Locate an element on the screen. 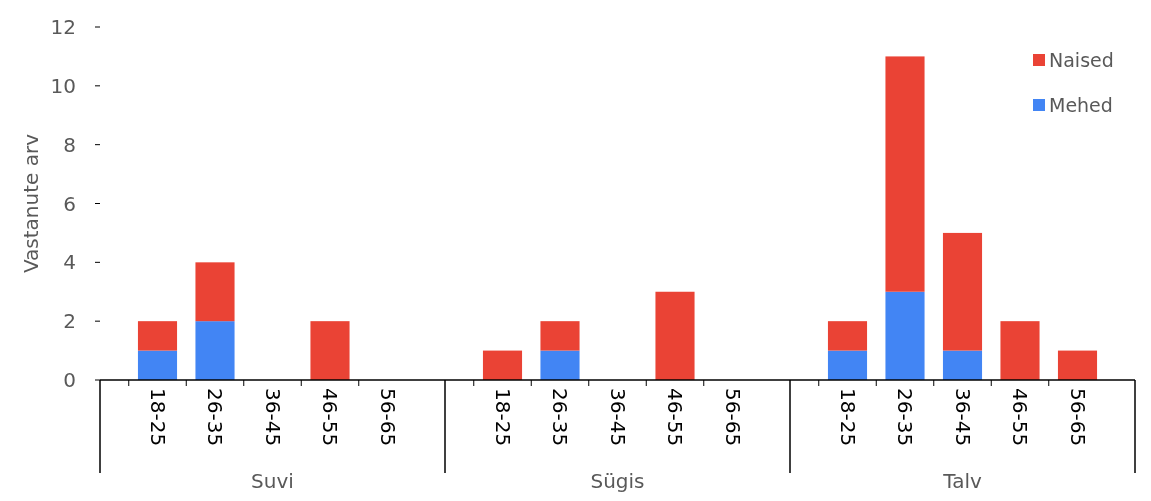 This screenshot has height=501, width=1151. y-tick-label: 2 is located at coordinates (69, 321).